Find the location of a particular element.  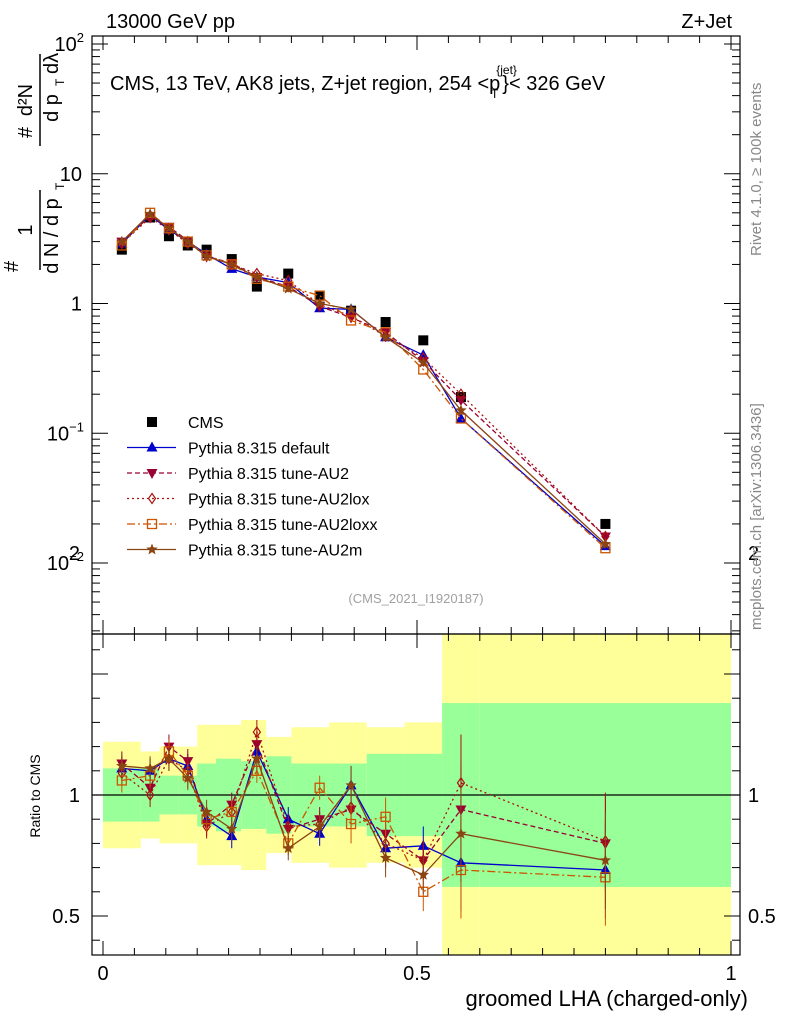

ratio-series is located at coordinates (364, 822).